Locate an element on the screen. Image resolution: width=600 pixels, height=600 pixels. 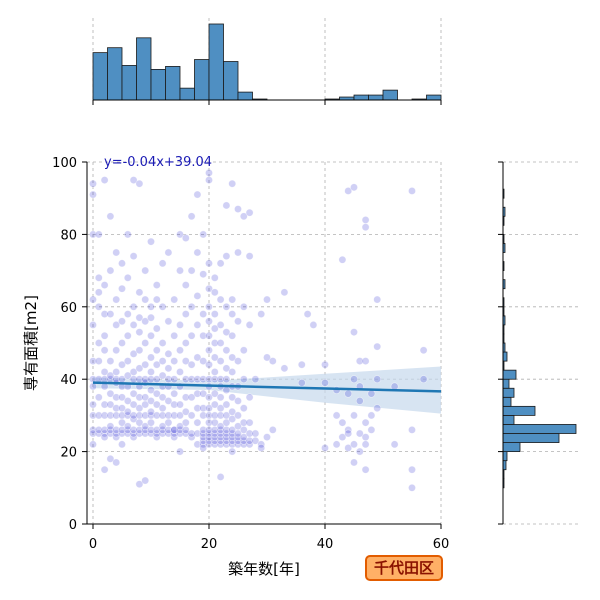
confidence-band is located at coordinates (267, 390).